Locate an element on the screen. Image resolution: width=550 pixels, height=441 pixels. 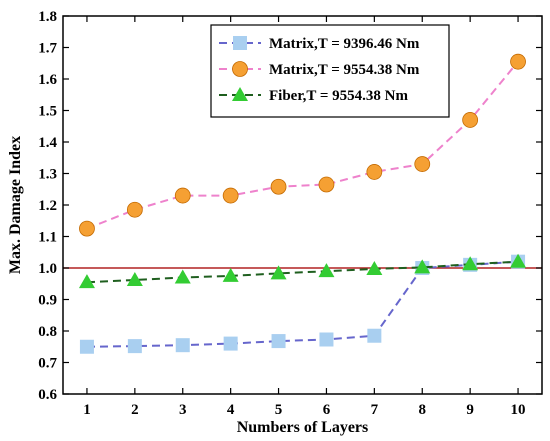
x-tick-label: 8 is located at coordinates (423, 410).